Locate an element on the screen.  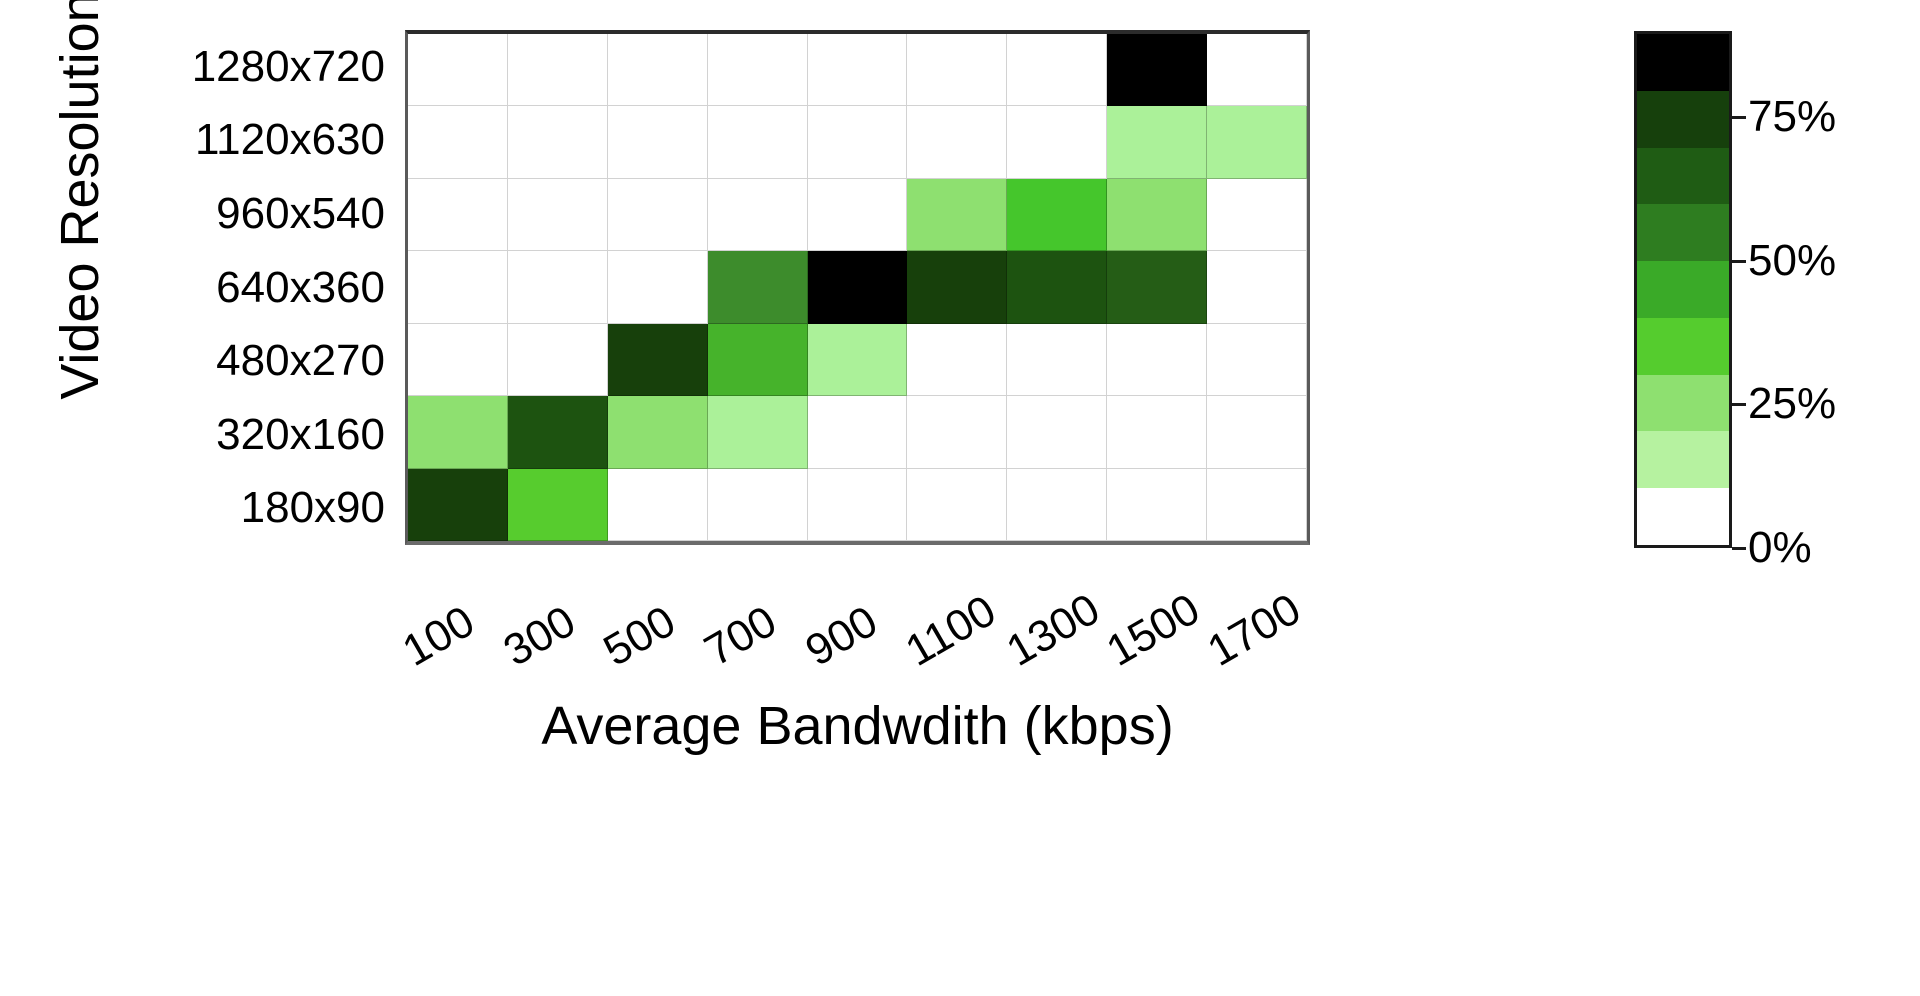
x-tick-label: 1500 is located at coordinates (1153, 630).